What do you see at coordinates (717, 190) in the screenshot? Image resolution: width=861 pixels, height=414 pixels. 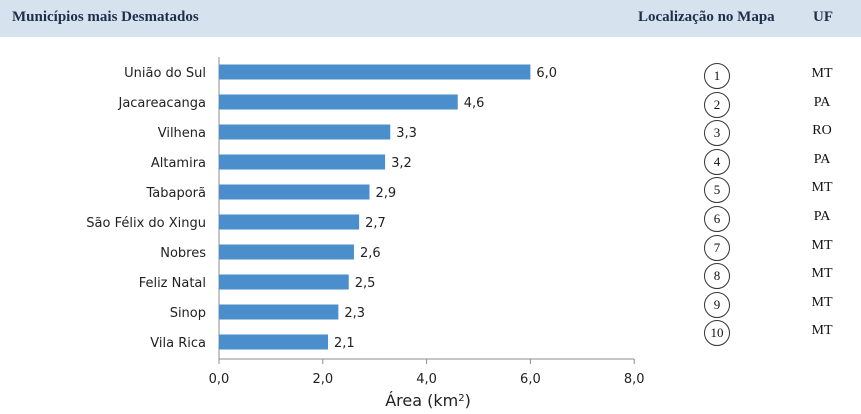 I see `map-location-number: 5` at bounding box center [717, 190].